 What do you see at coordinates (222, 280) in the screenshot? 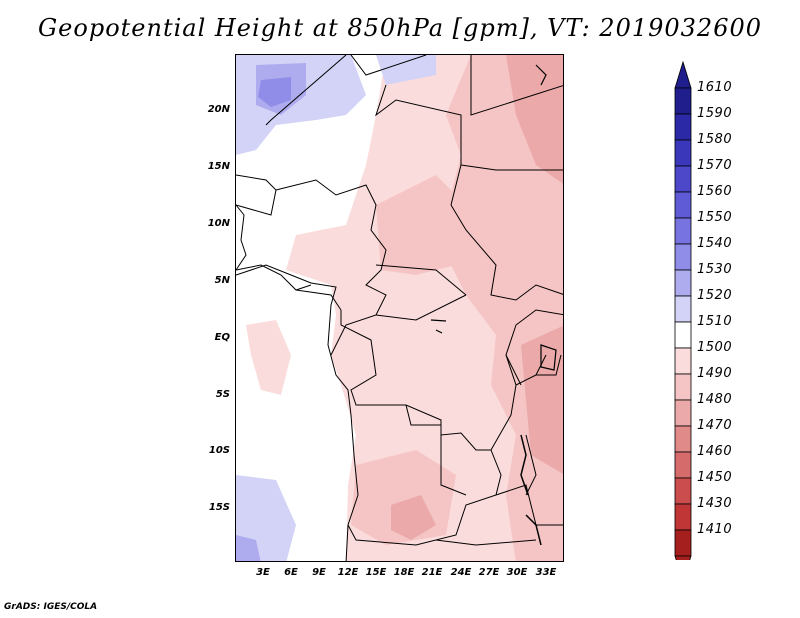
I see `lat-label-5n: 5N` at bounding box center [222, 280].